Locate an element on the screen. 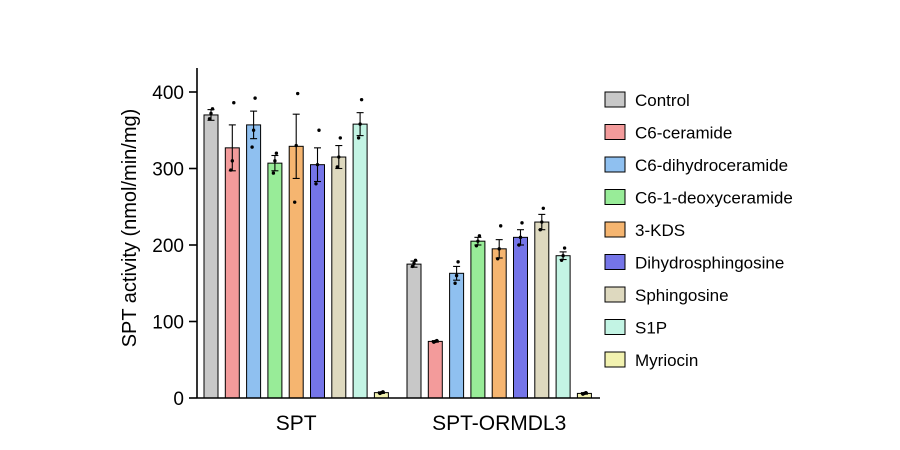 The width and height of the screenshot is (900, 450). legend-label: Myriocin is located at coordinates (666, 360).